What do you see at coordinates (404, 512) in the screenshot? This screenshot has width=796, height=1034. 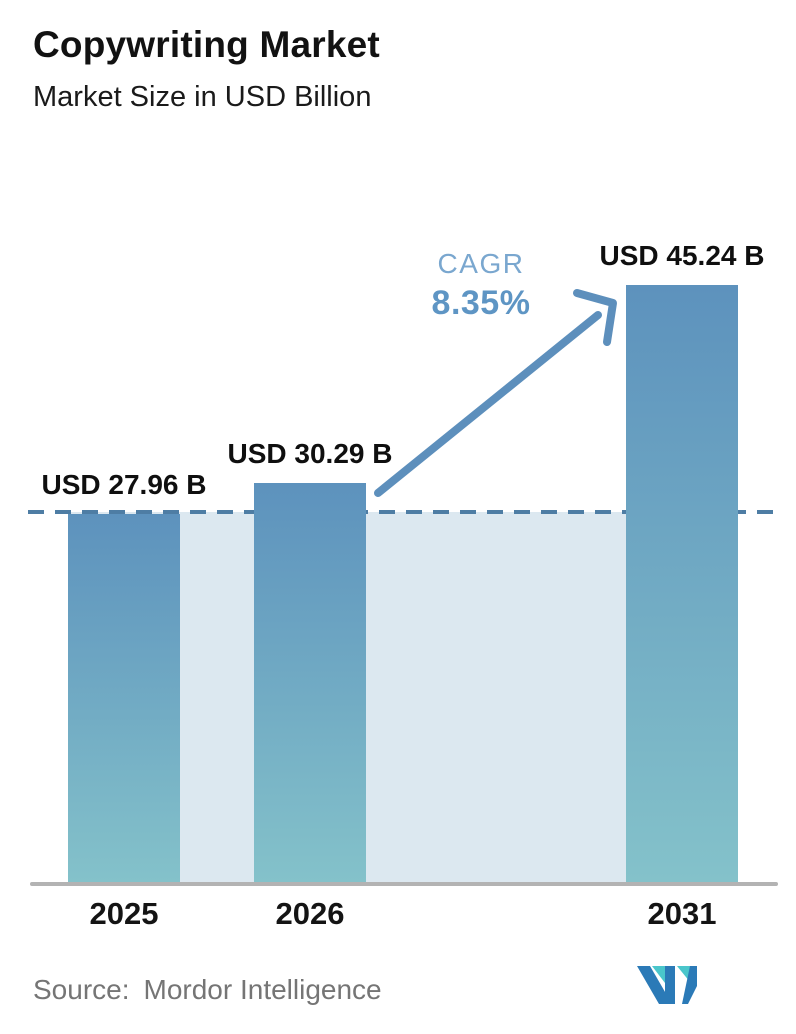 I see `reference-dashed-line` at bounding box center [404, 512].